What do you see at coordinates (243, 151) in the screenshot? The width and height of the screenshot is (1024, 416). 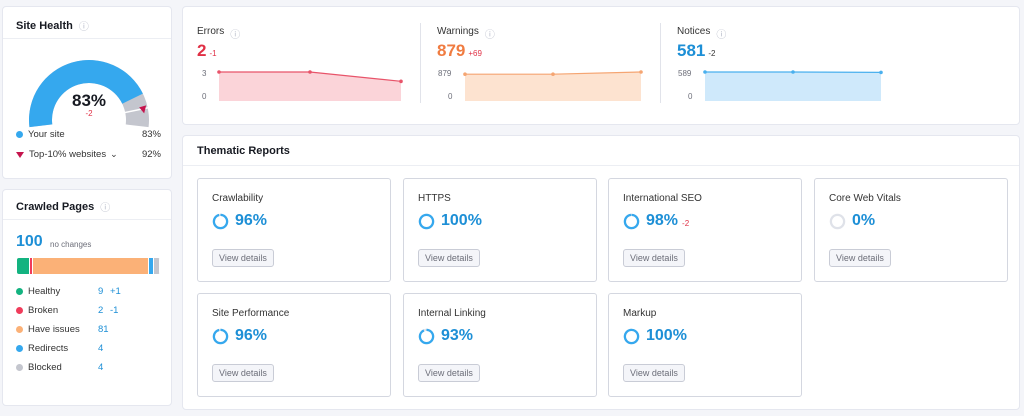 I see `thematic-reports-title: Thematic Reports` at bounding box center [243, 151].